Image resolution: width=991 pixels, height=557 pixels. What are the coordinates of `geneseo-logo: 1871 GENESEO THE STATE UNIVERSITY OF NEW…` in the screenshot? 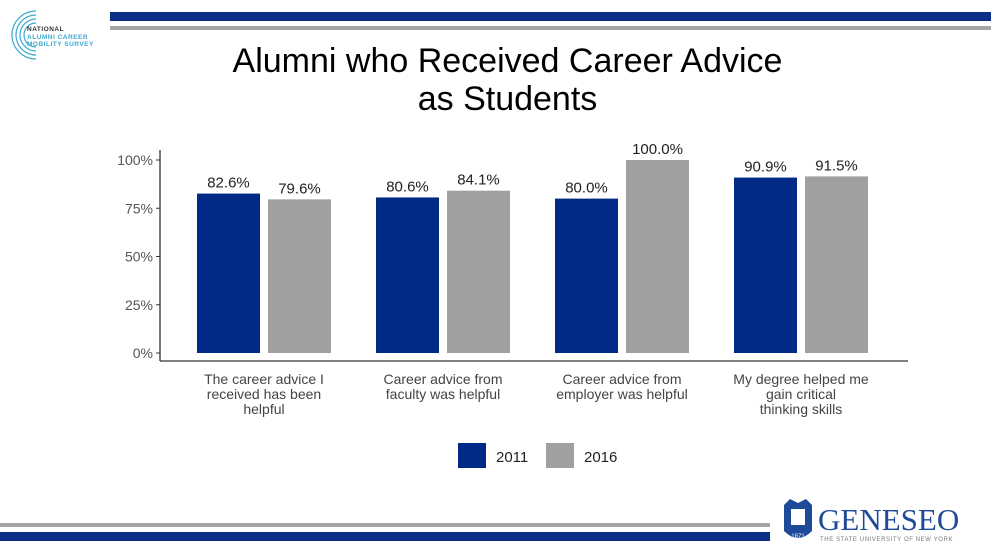 It's located at (885, 522).